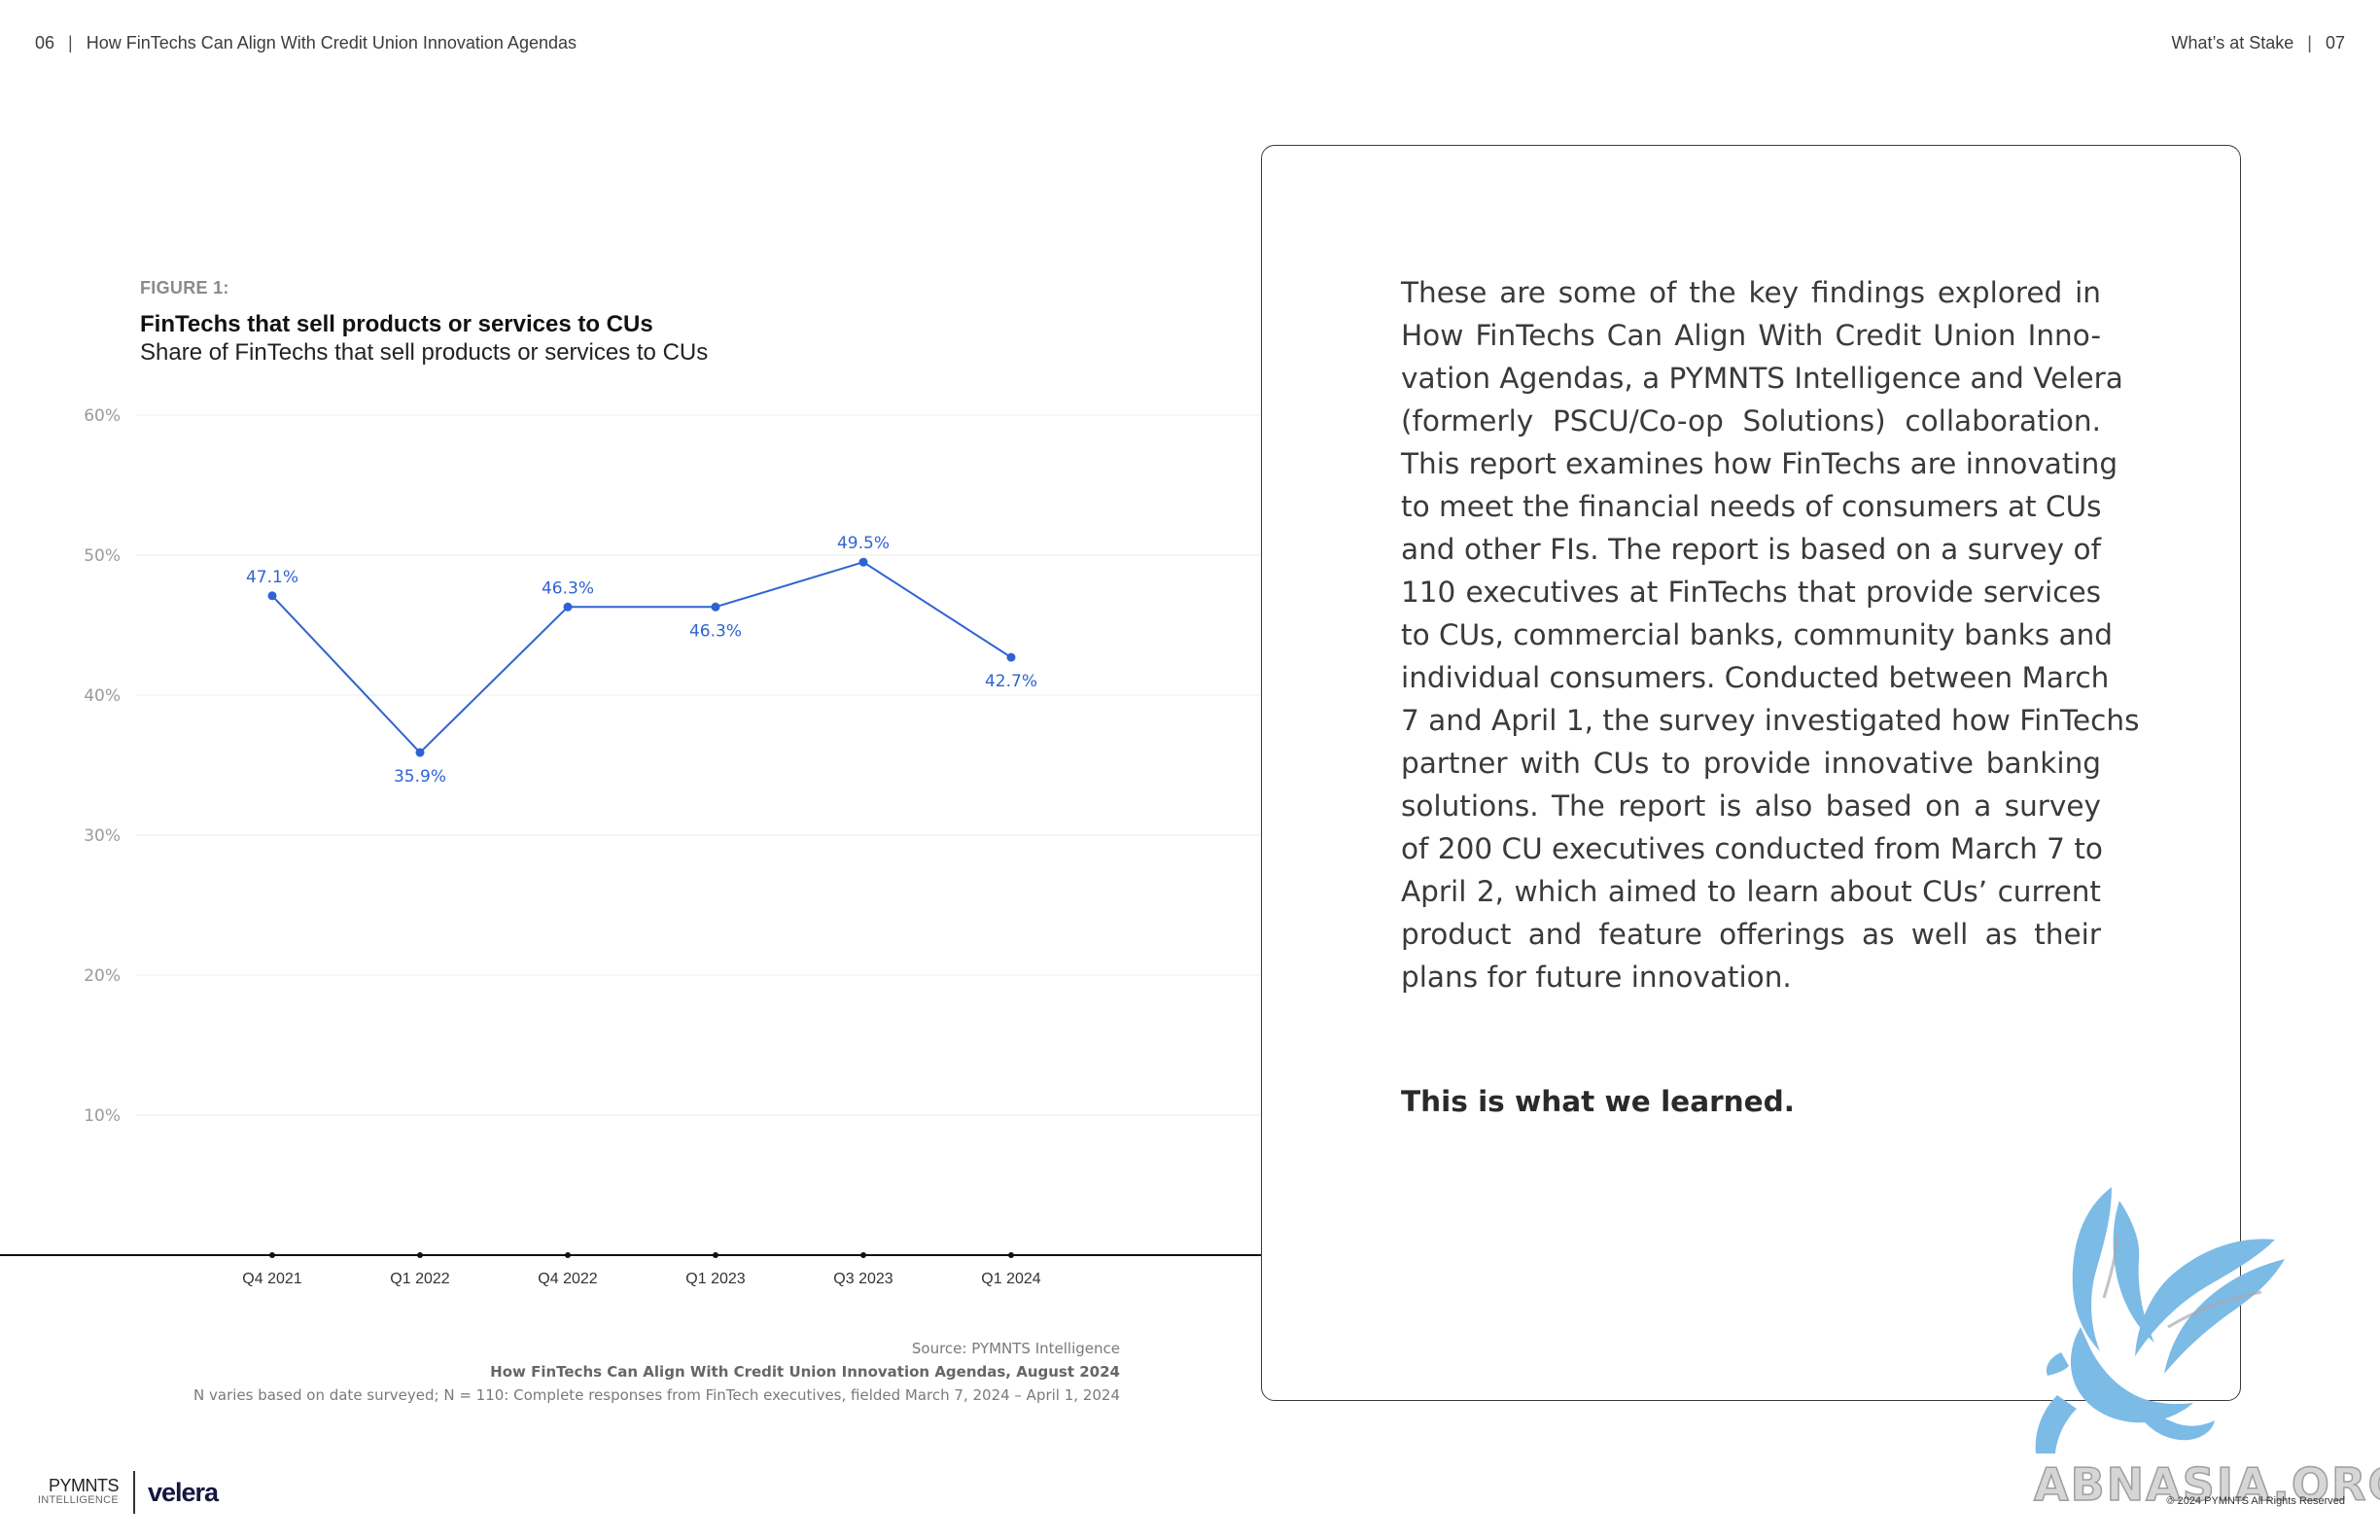  Describe the element at coordinates (102, 416) in the screenshot. I see `y-tick-label: 60%` at that location.